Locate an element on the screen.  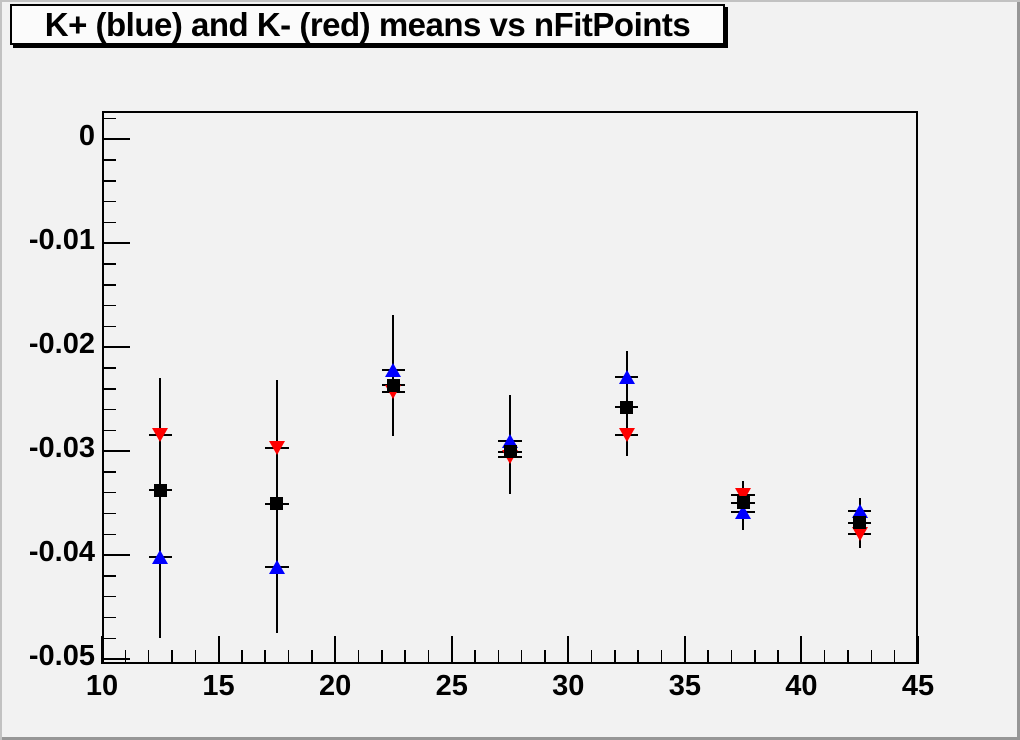
y-axis-label: 0 is located at coordinates (86, 136).